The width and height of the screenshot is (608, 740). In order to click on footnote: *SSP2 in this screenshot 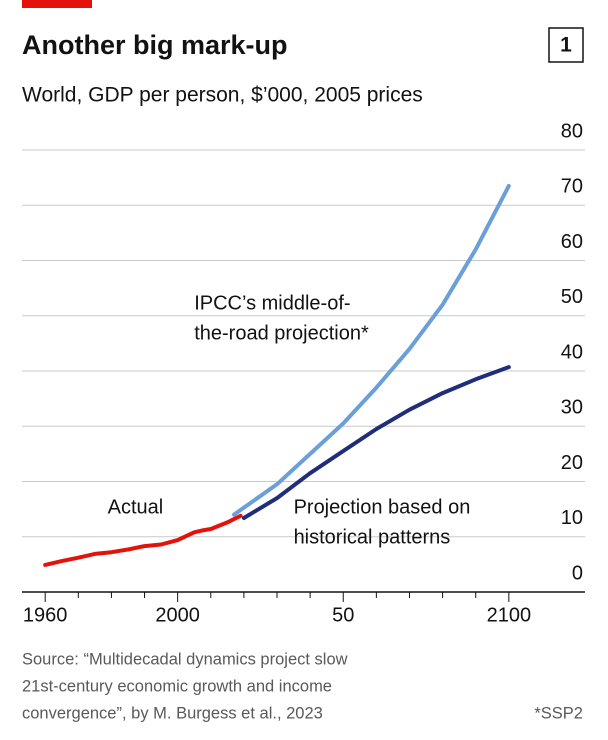, I will do `click(558, 713)`.